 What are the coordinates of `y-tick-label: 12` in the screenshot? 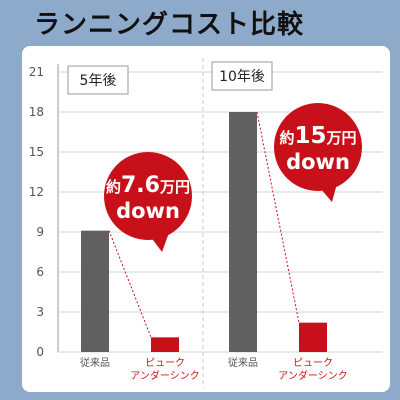 It's located at (36, 192).